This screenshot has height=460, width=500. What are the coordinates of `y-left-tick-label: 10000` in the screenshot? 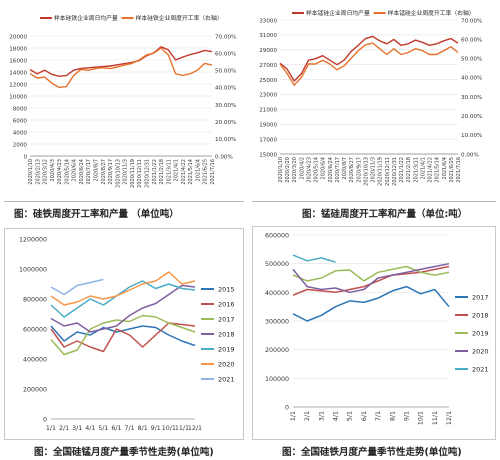 It's located at (18, 97).